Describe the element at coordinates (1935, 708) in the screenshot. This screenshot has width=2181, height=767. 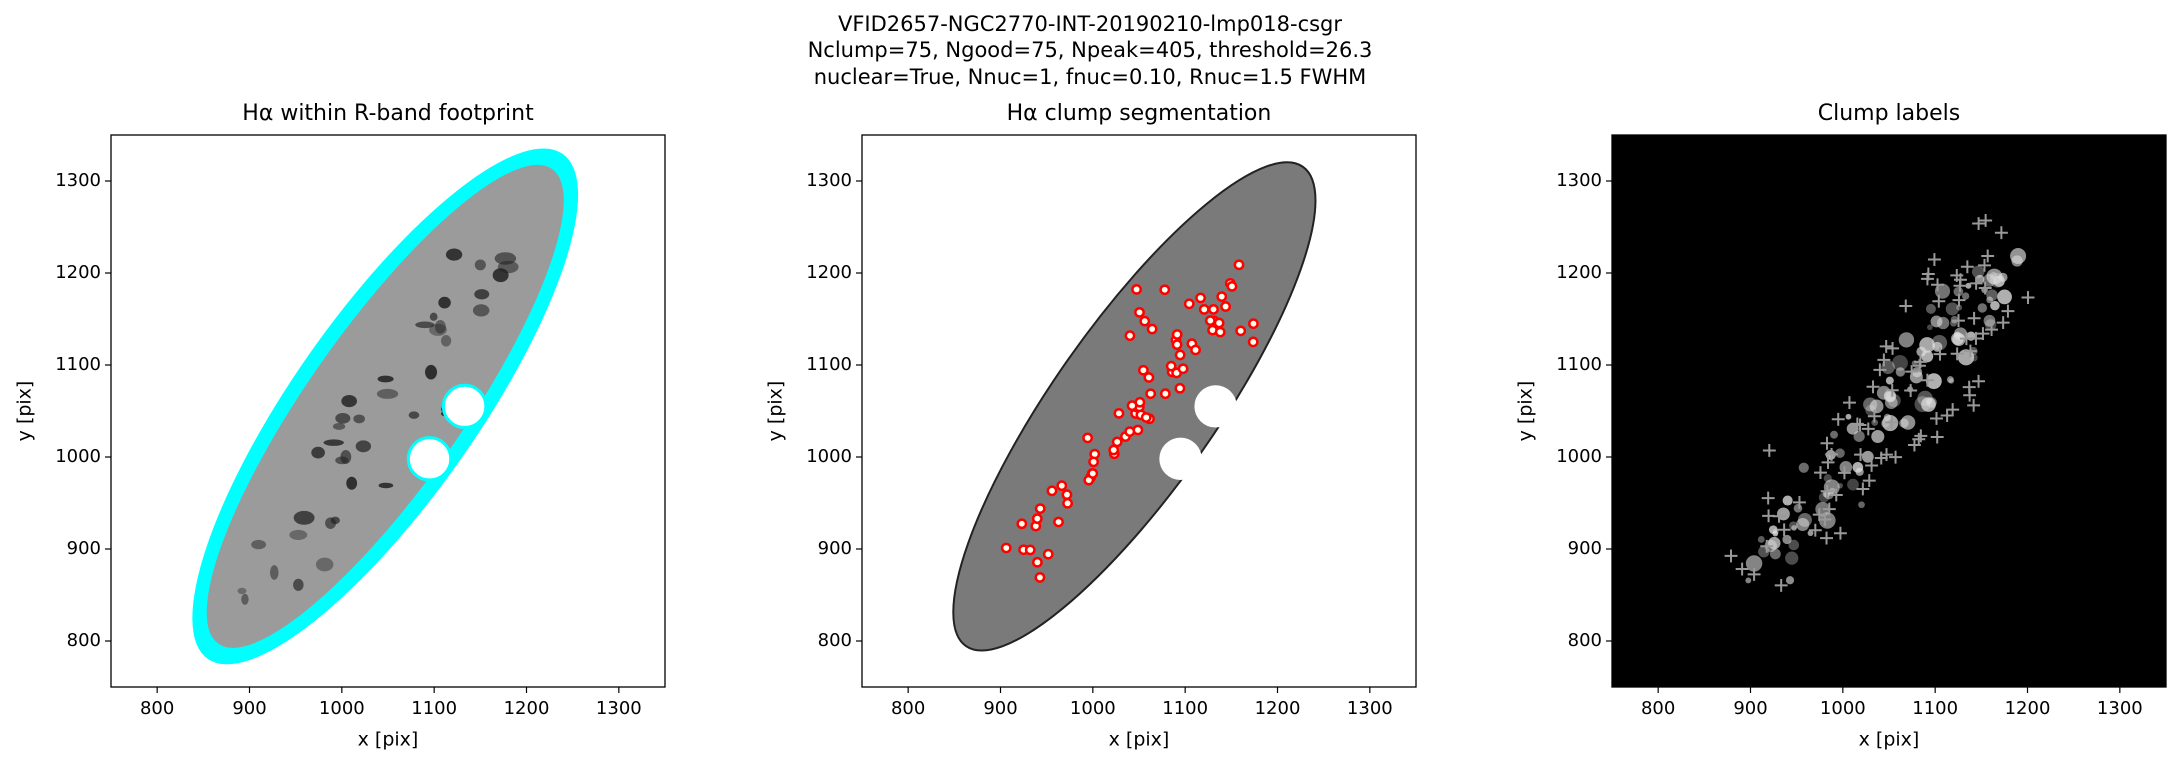
I see `x-tick-label: 1100` at that location.